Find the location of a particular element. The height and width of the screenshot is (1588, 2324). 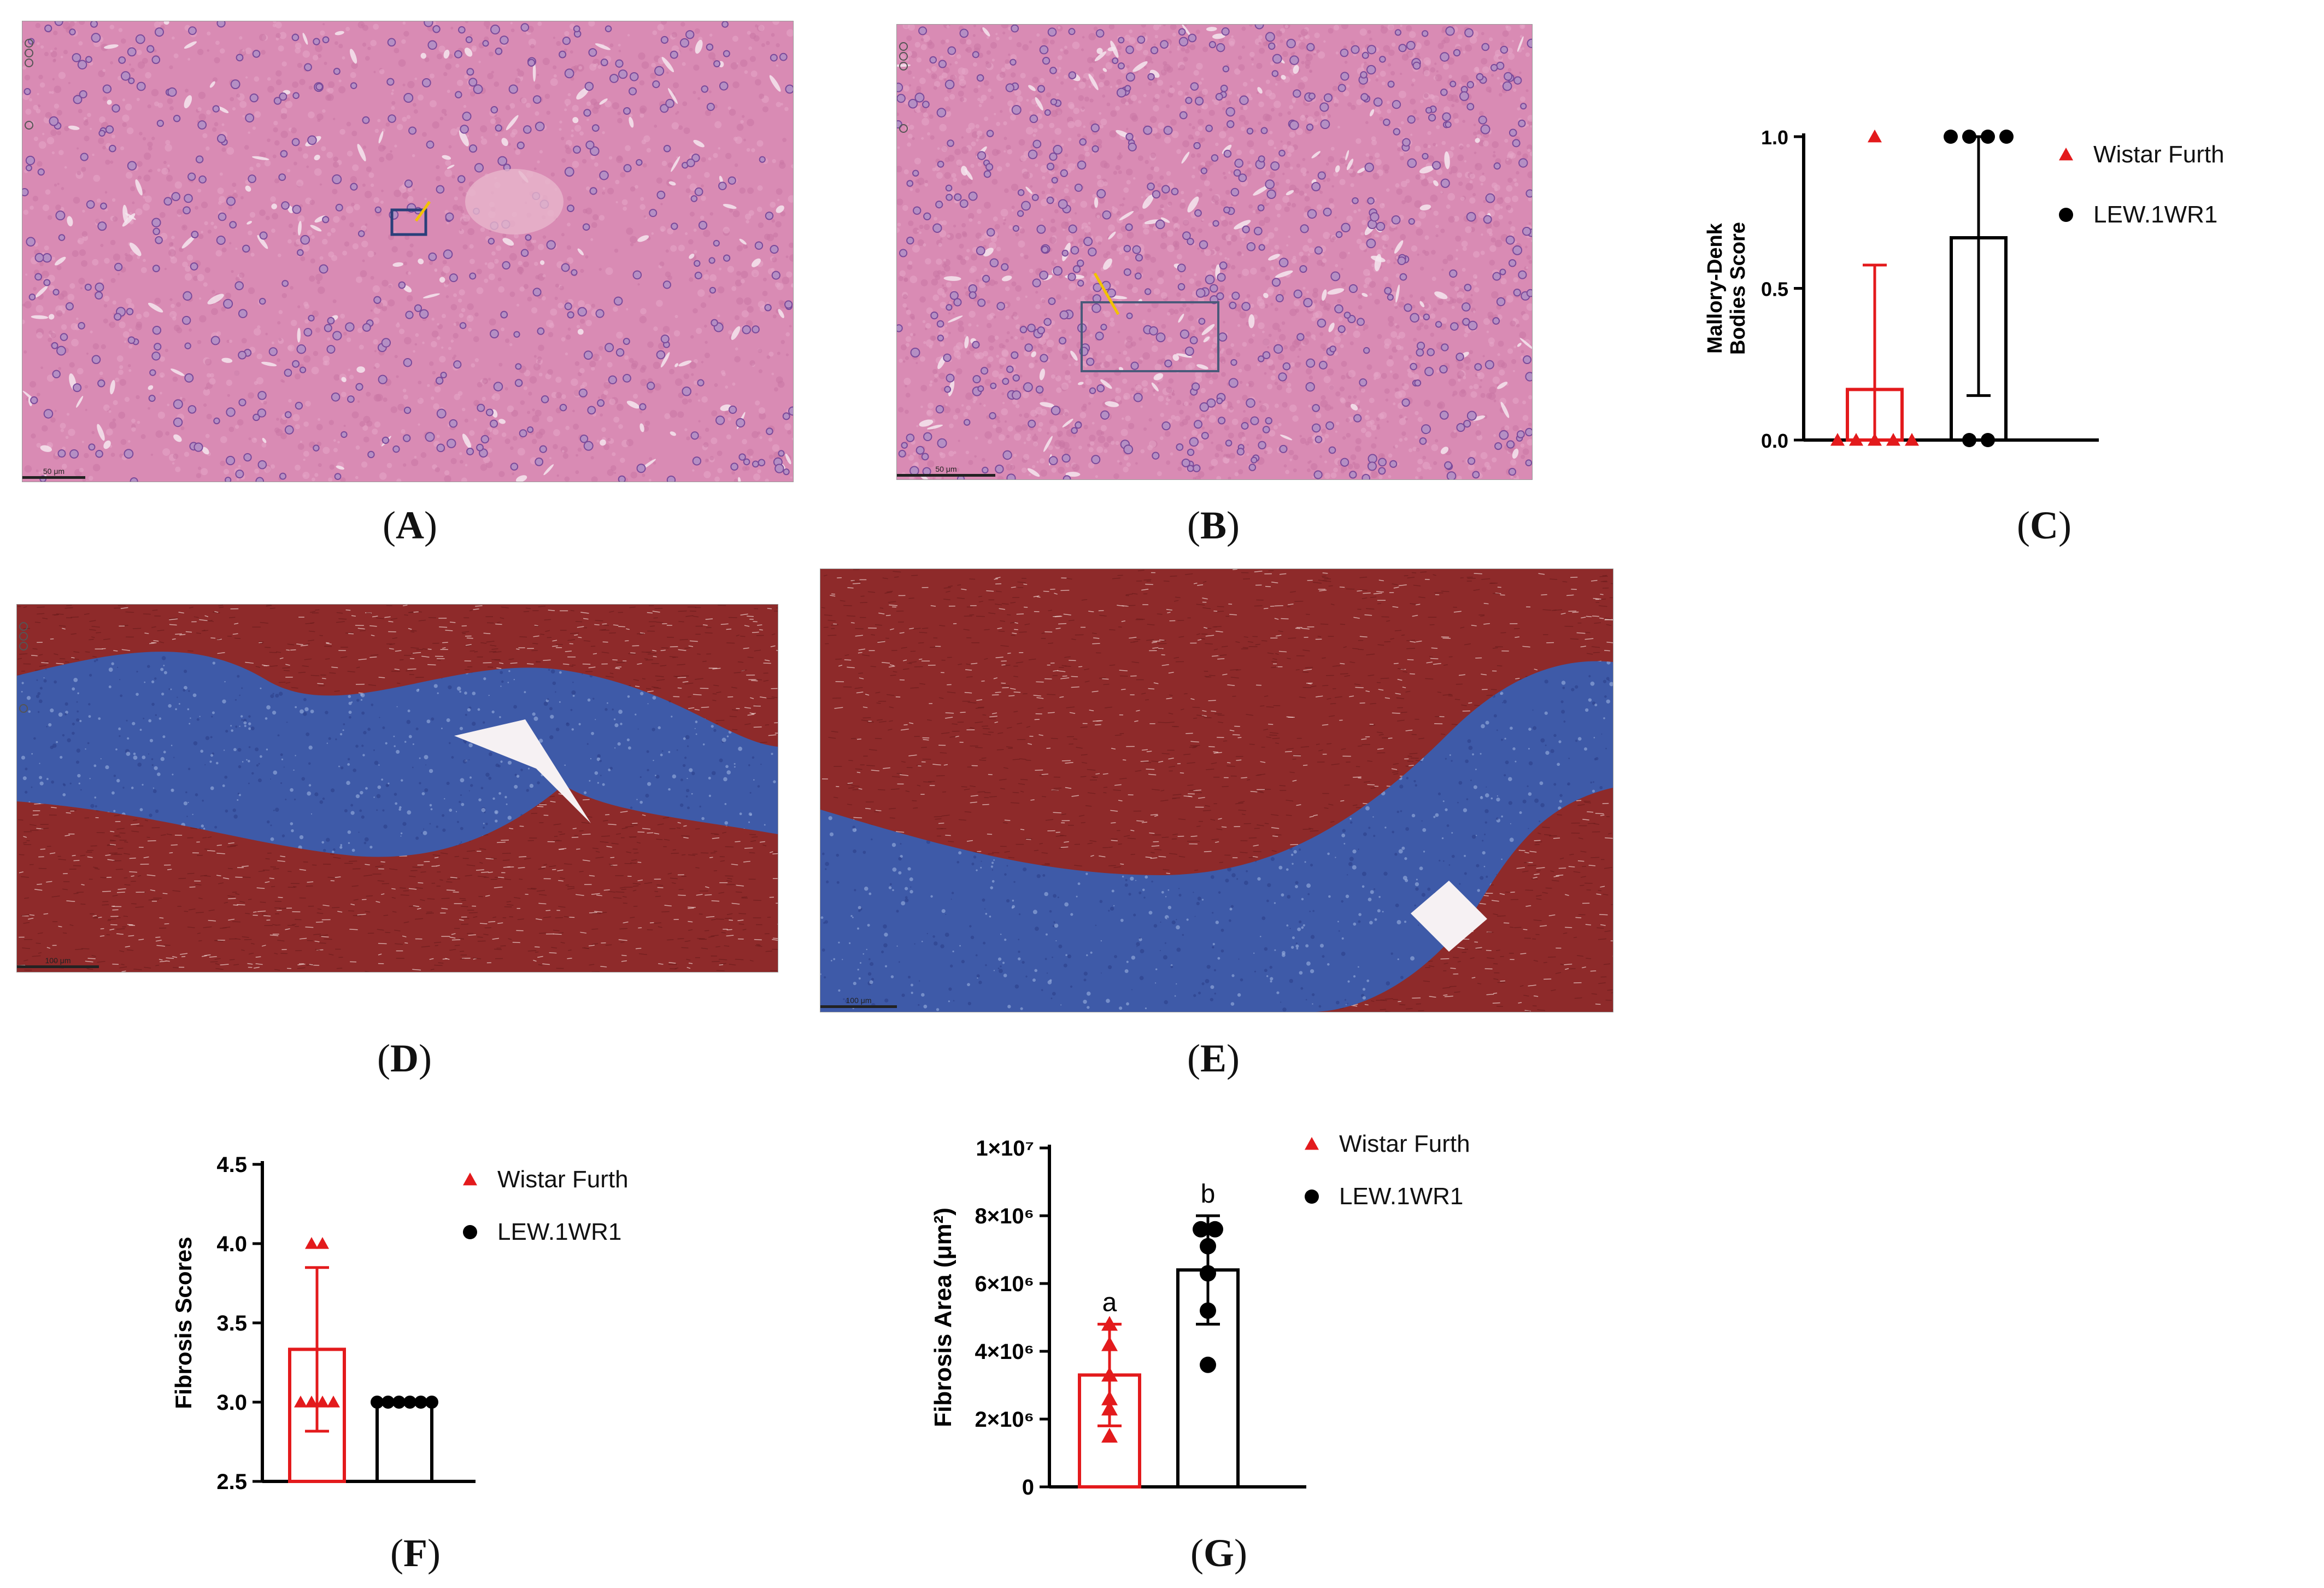

rotate-control-icon is located at coordinates (29, 125).